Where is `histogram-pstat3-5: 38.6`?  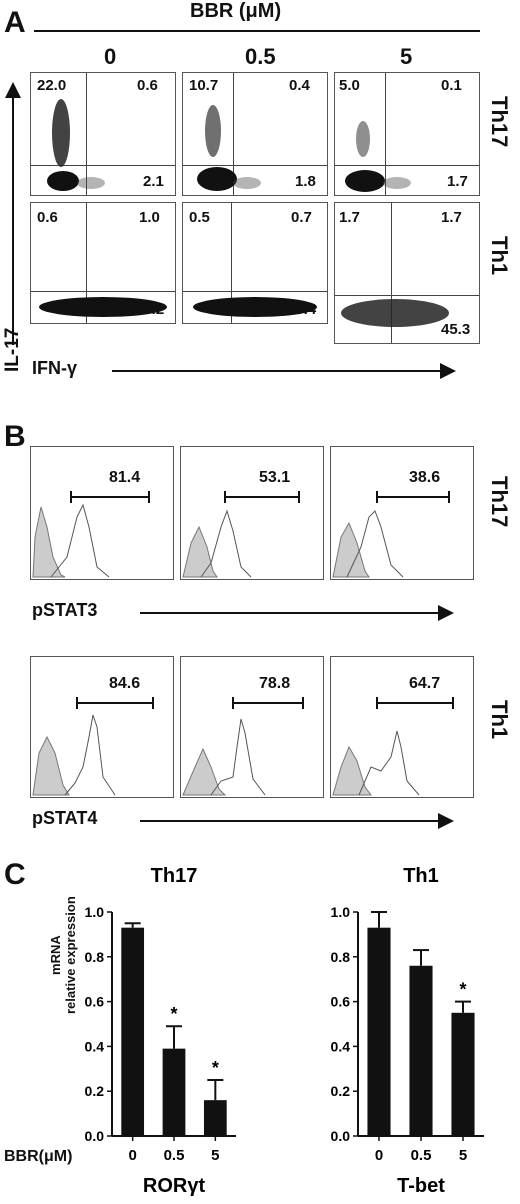
histogram-pstat3-5: 38.6 is located at coordinates (402, 513).